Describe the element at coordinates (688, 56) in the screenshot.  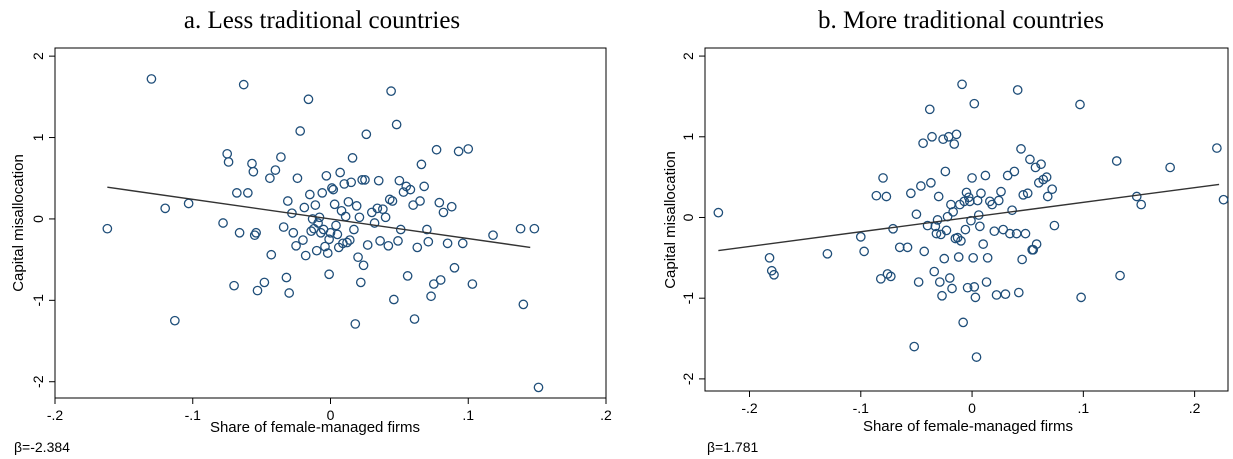
I see `chart-b-ytick-label: 2` at that location.